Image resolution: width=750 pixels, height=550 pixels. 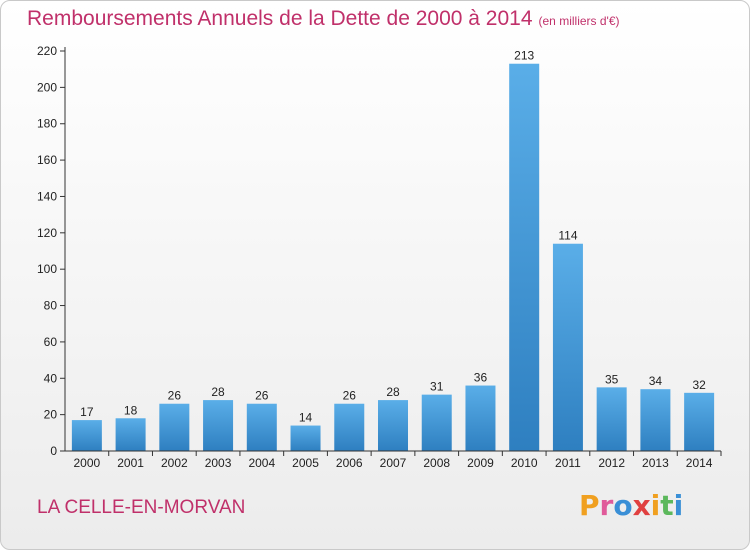 What do you see at coordinates (141, 507) in the screenshot?
I see `commune-name: LA CELLE-EN-MORVAN` at bounding box center [141, 507].